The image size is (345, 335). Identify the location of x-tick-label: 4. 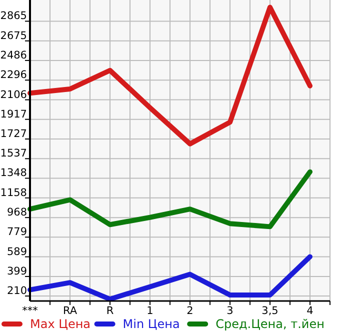
(310, 311).